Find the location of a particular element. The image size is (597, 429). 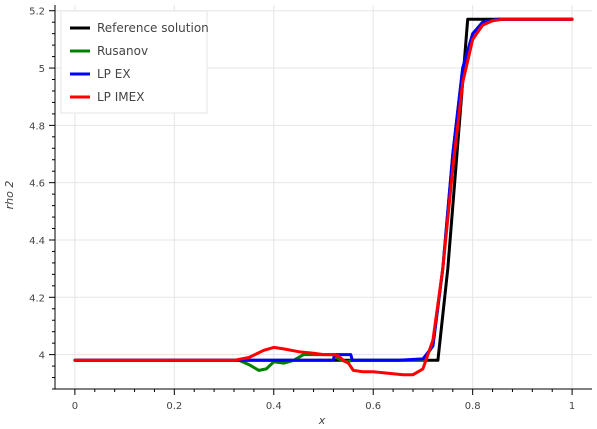

y-tick-label: 4.8 is located at coordinates (37, 126).